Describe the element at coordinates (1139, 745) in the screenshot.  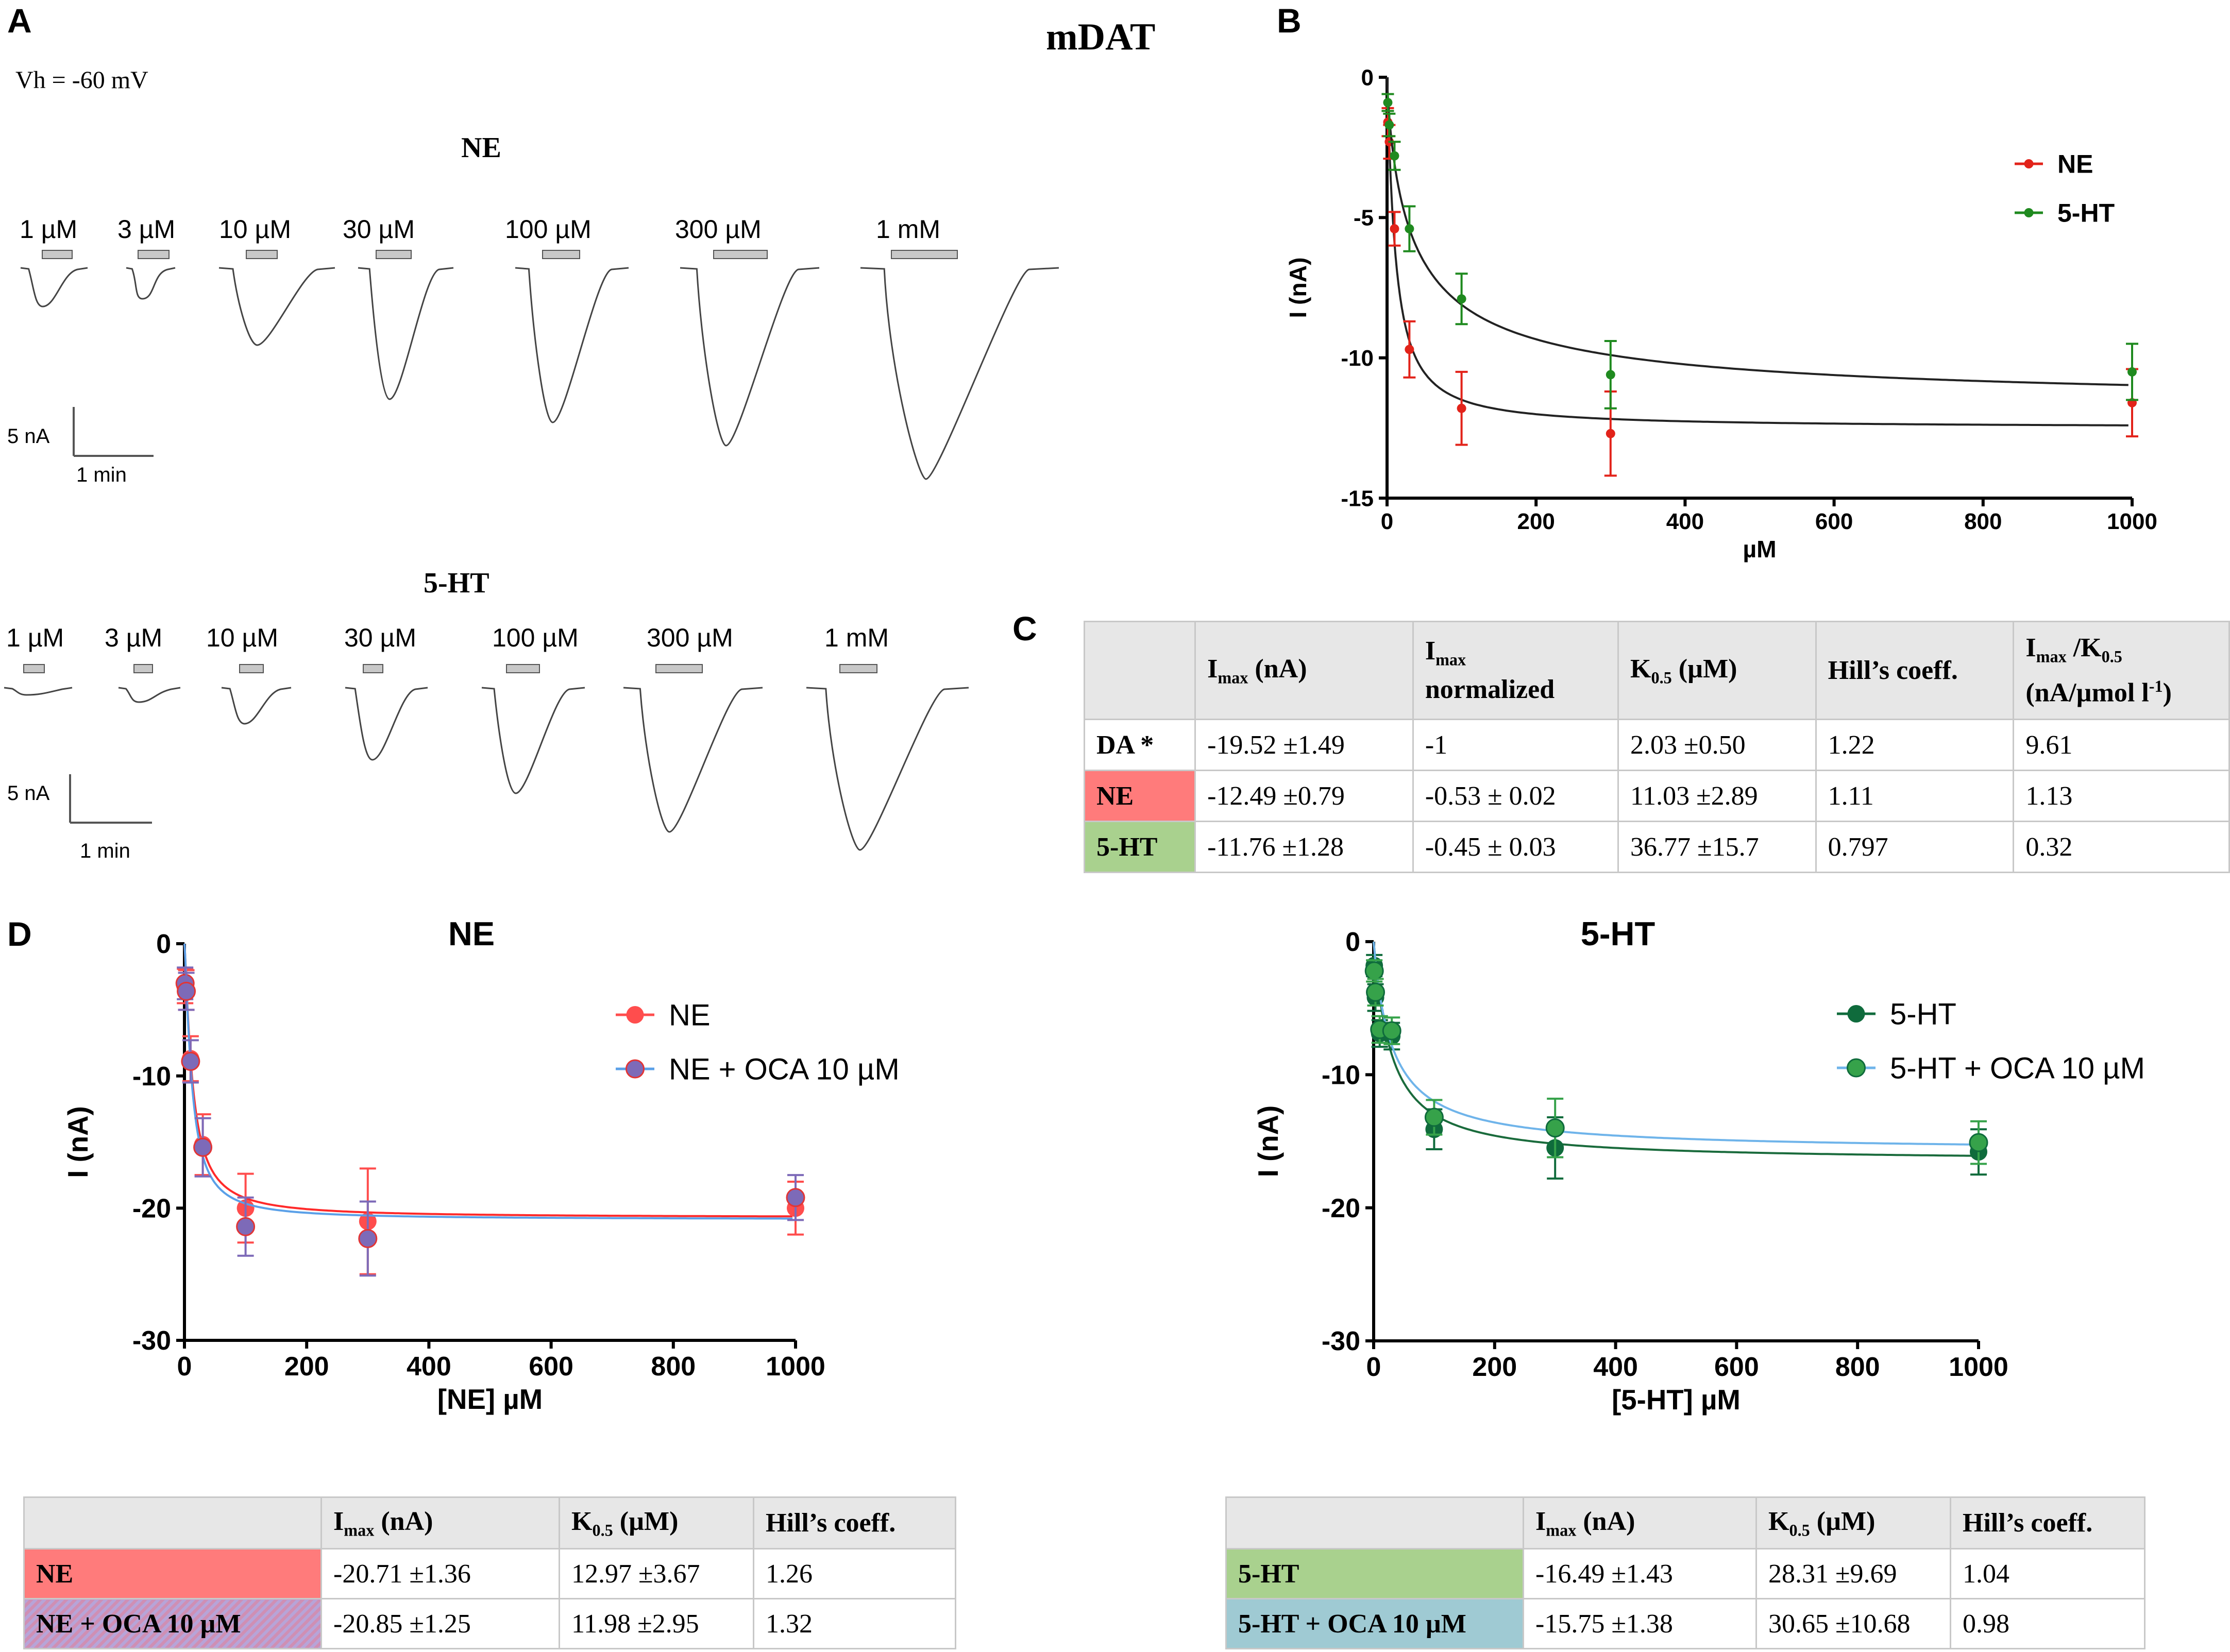
I see `table-c-row-label: DA *` at that location.